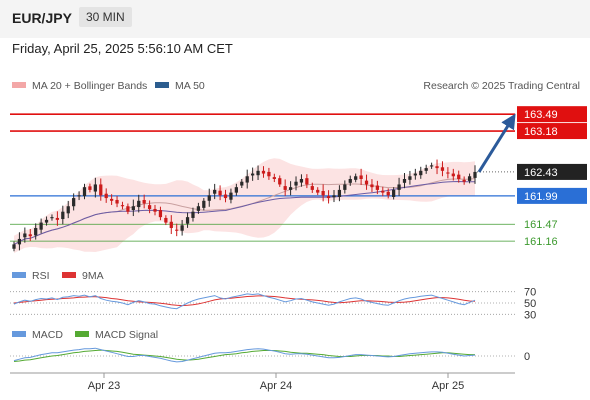 Image resolution: width=590 pixels, height=400 pixels. What do you see at coordinates (541, 225) in the screenshot?
I see `level-label-4: 161.47` at bounding box center [541, 225].